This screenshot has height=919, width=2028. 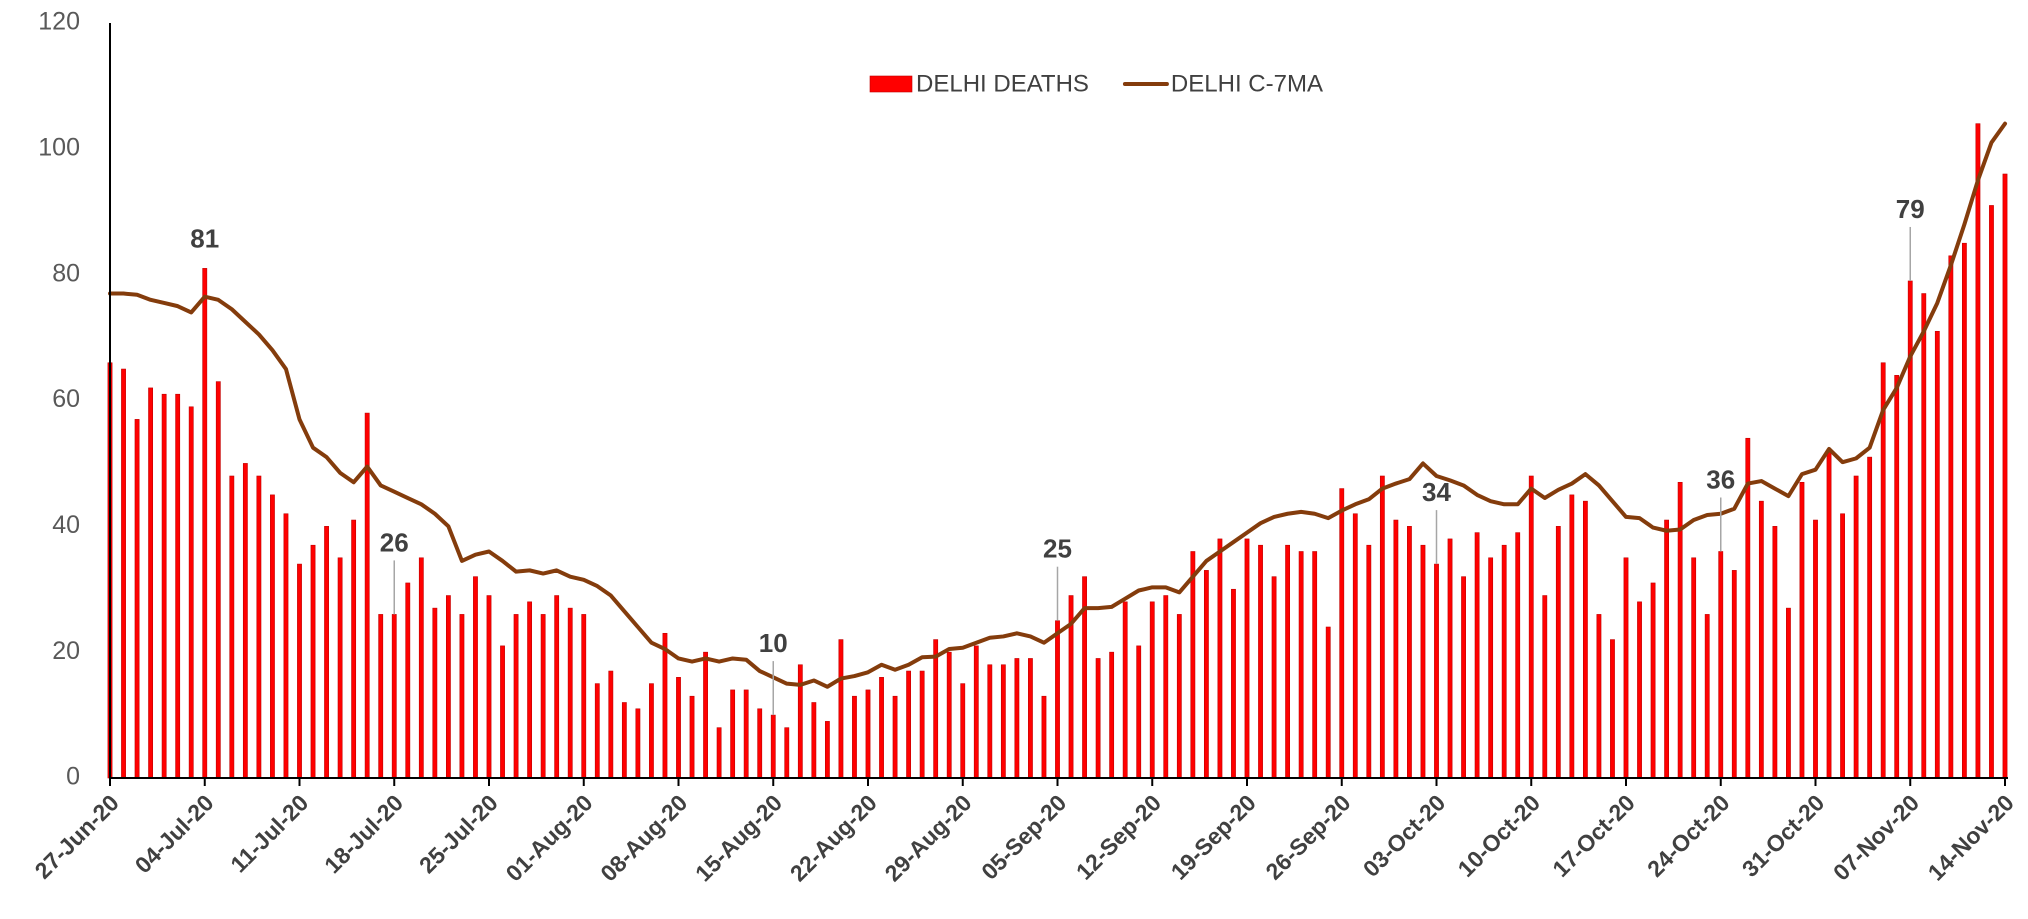 I want to click on x-tick-group: 11-Jul-20, so click(x=269, y=833).